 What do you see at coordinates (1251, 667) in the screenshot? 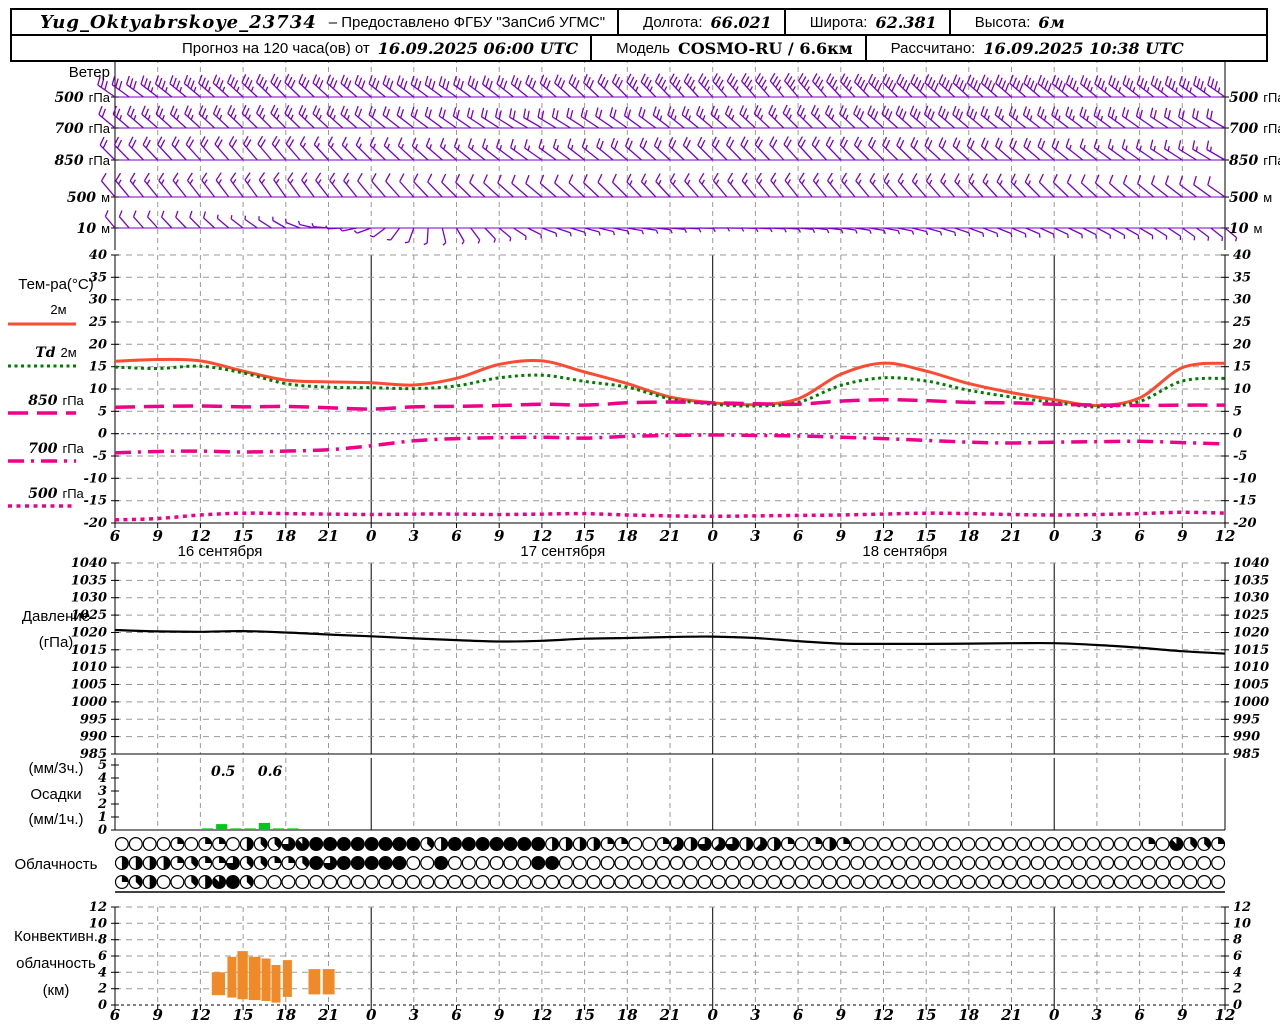
I see `svg-text: 1010` at bounding box center [1251, 667].